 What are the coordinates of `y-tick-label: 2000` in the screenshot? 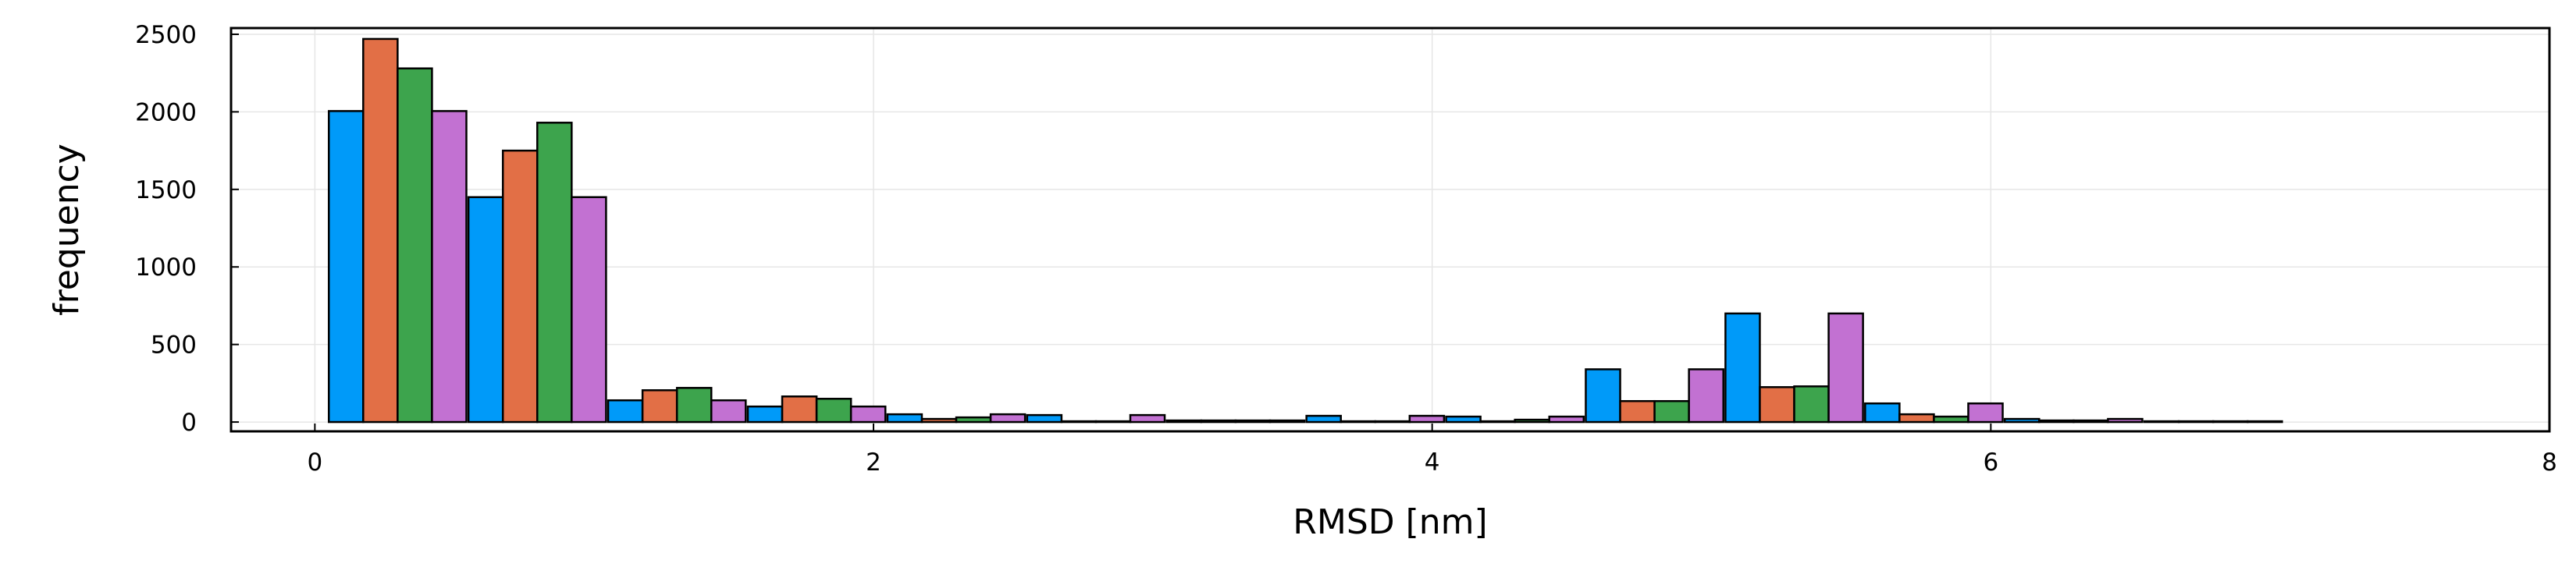 It's located at (166, 112).